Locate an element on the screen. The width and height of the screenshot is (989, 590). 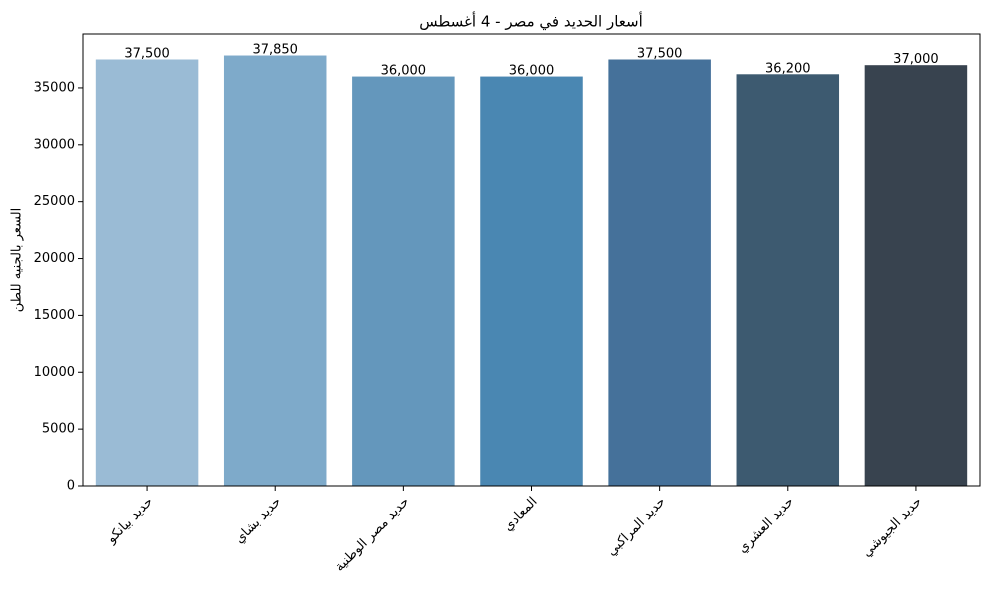
chart-title: أسعار الحديد في مصر - 4 أغسطس is located at coordinates (531, 22).